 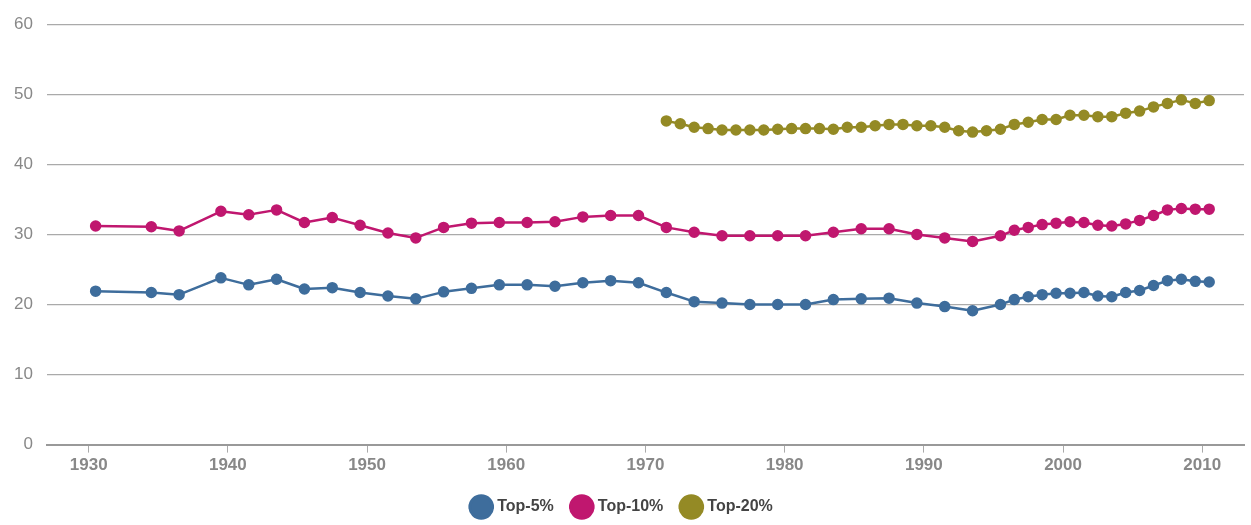 I want to click on y-tick-label: 20, so click(x=23, y=304).